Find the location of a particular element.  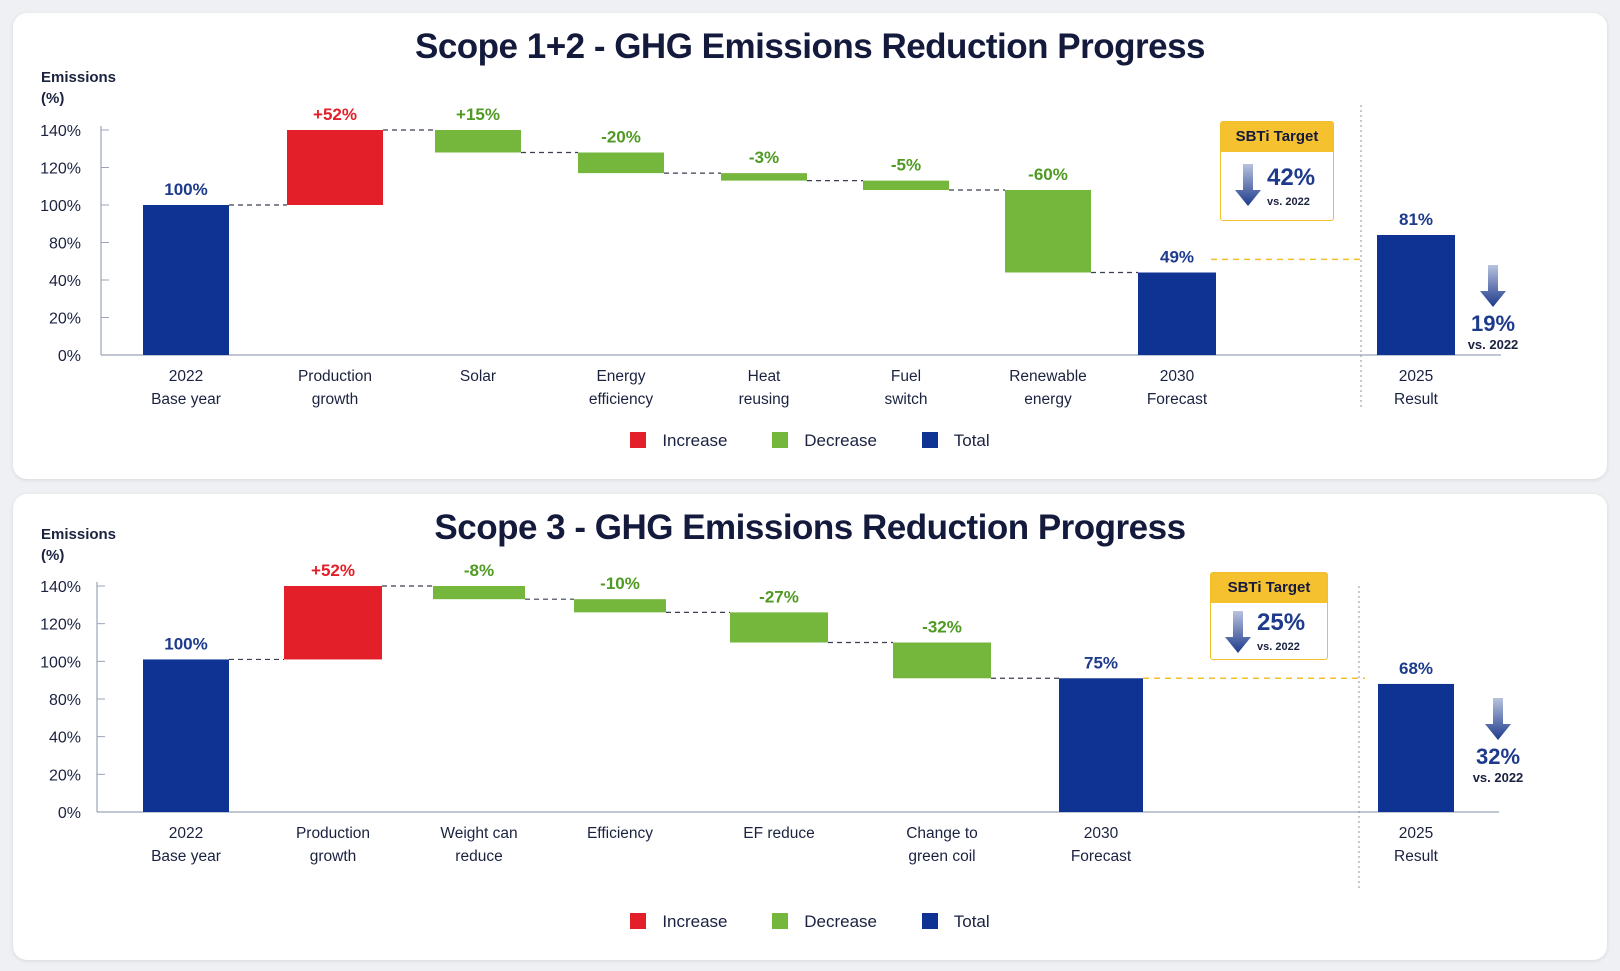

x-category-label: green coil is located at coordinates (941, 856).